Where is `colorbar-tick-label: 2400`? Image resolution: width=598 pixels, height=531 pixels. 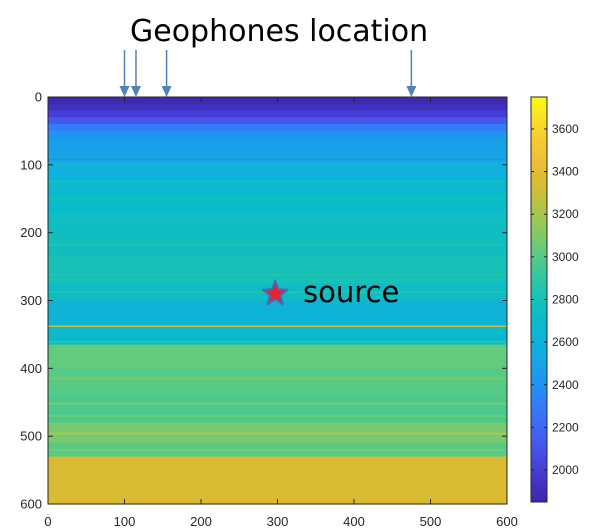 colorbar-tick-label: 2400 is located at coordinates (565, 385).